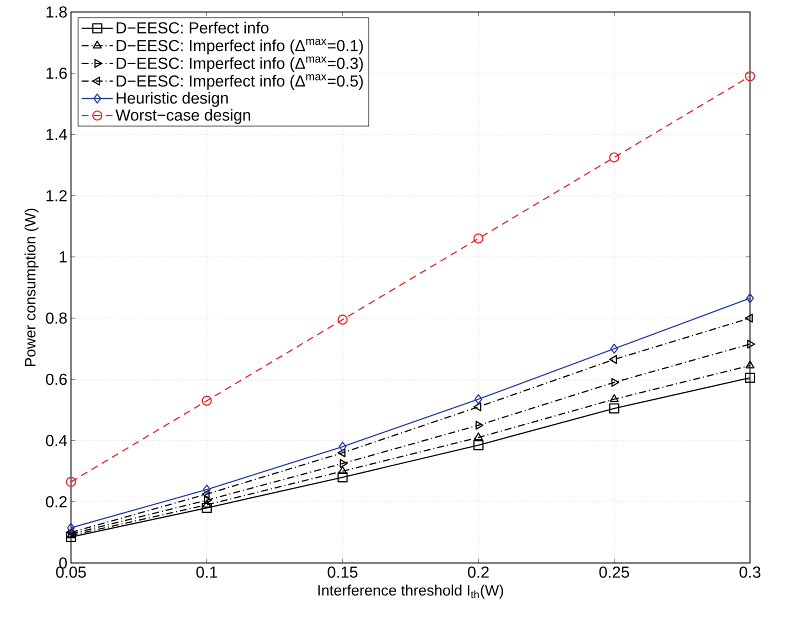 The image size is (792, 626). I want to click on legend-label: D−EESC: Imperfect info (Δ$^{max}$=0.5), so click(239, 82).